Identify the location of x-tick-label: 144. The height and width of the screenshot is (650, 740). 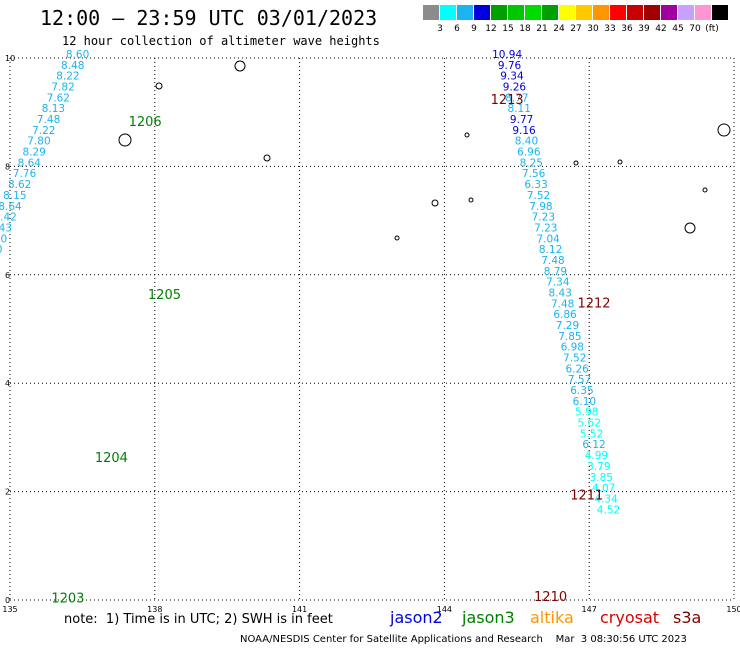
(444, 609).